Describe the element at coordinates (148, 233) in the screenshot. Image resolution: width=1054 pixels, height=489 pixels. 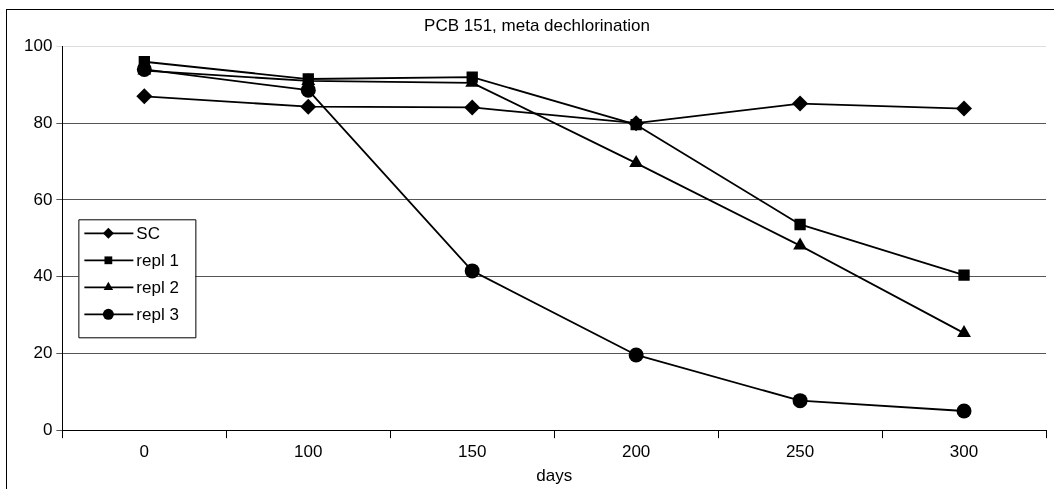
I see `legend-label: SC` at that location.